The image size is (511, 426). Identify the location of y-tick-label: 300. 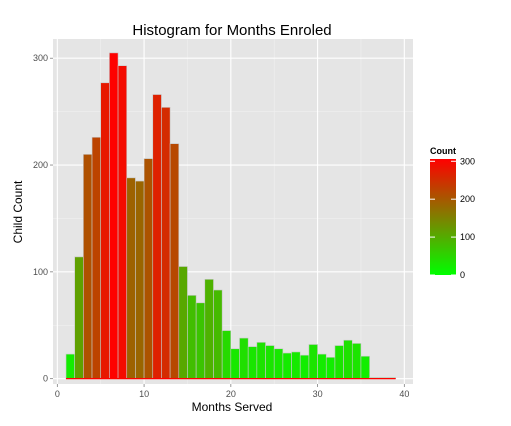
(40, 58).